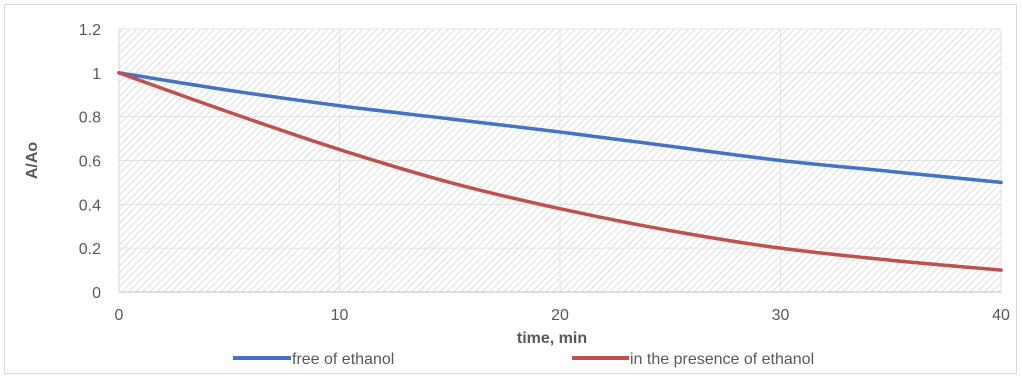 The width and height of the screenshot is (1022, 378). Describe the element at coordinates (32, 161) in the screenshot. I see `y-axis-title: A/Ao` at that location.